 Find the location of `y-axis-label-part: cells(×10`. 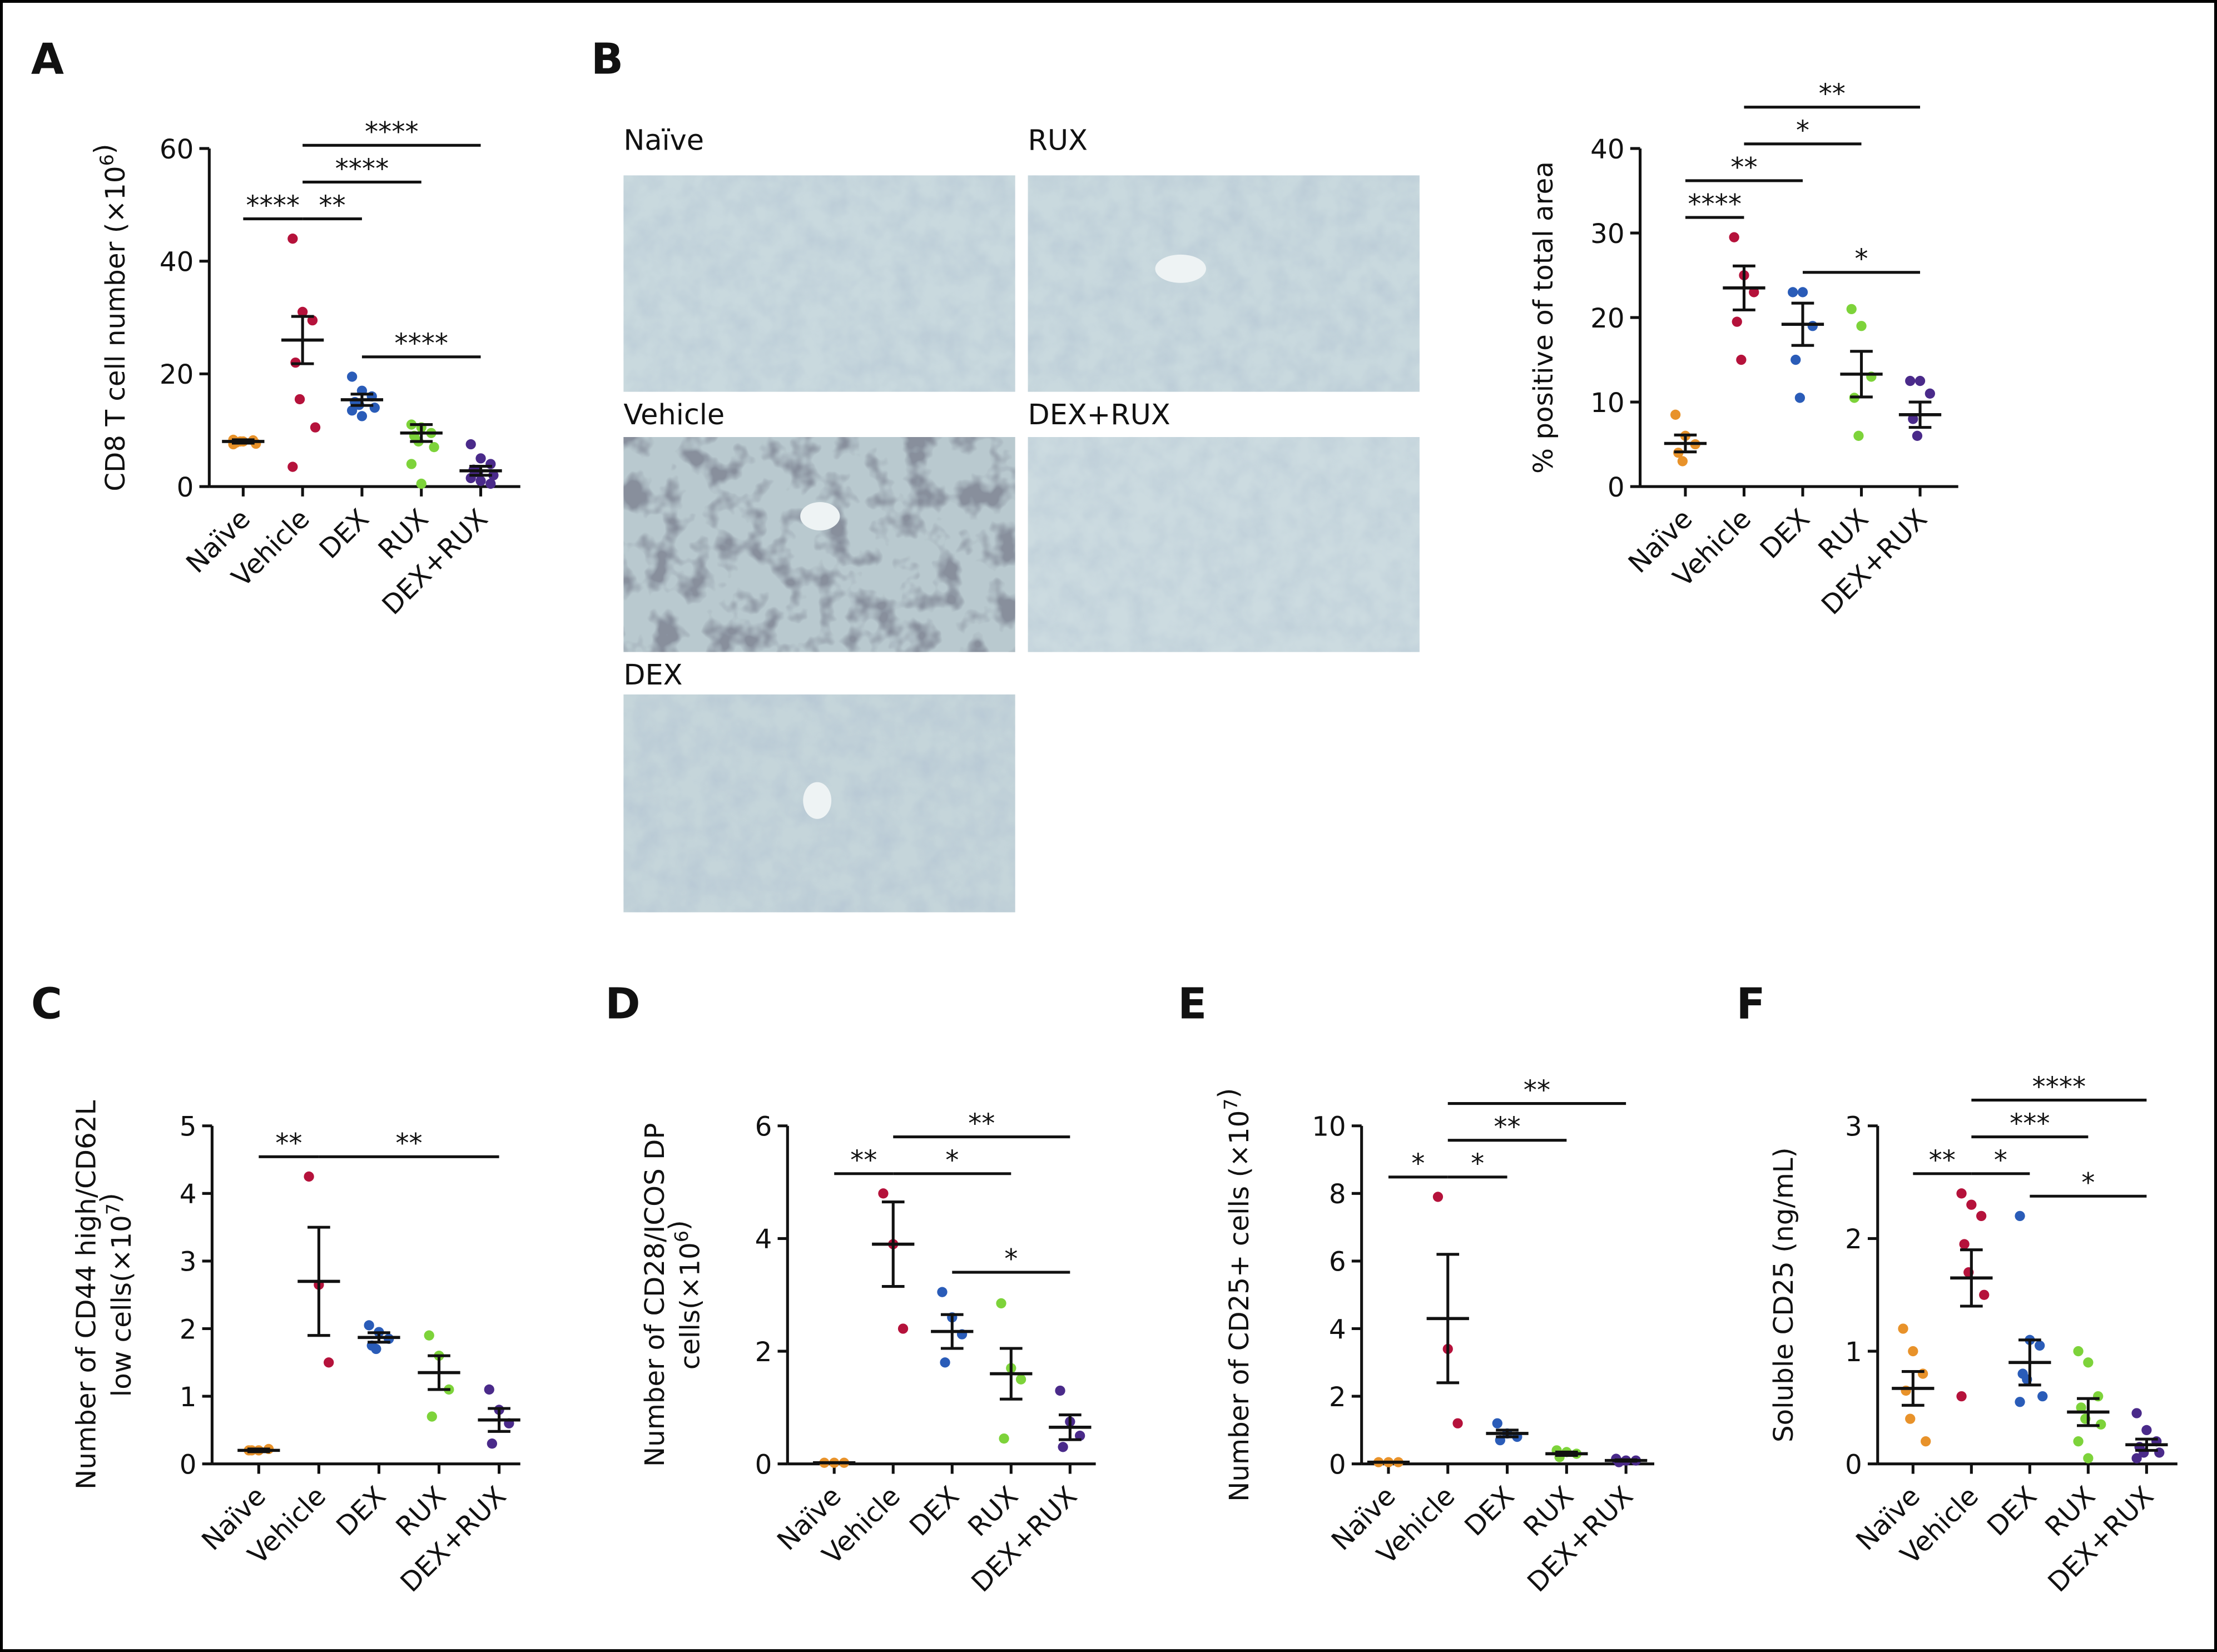

y-axis-label-part: cells(×10 is located at coordinates (690, 1306).